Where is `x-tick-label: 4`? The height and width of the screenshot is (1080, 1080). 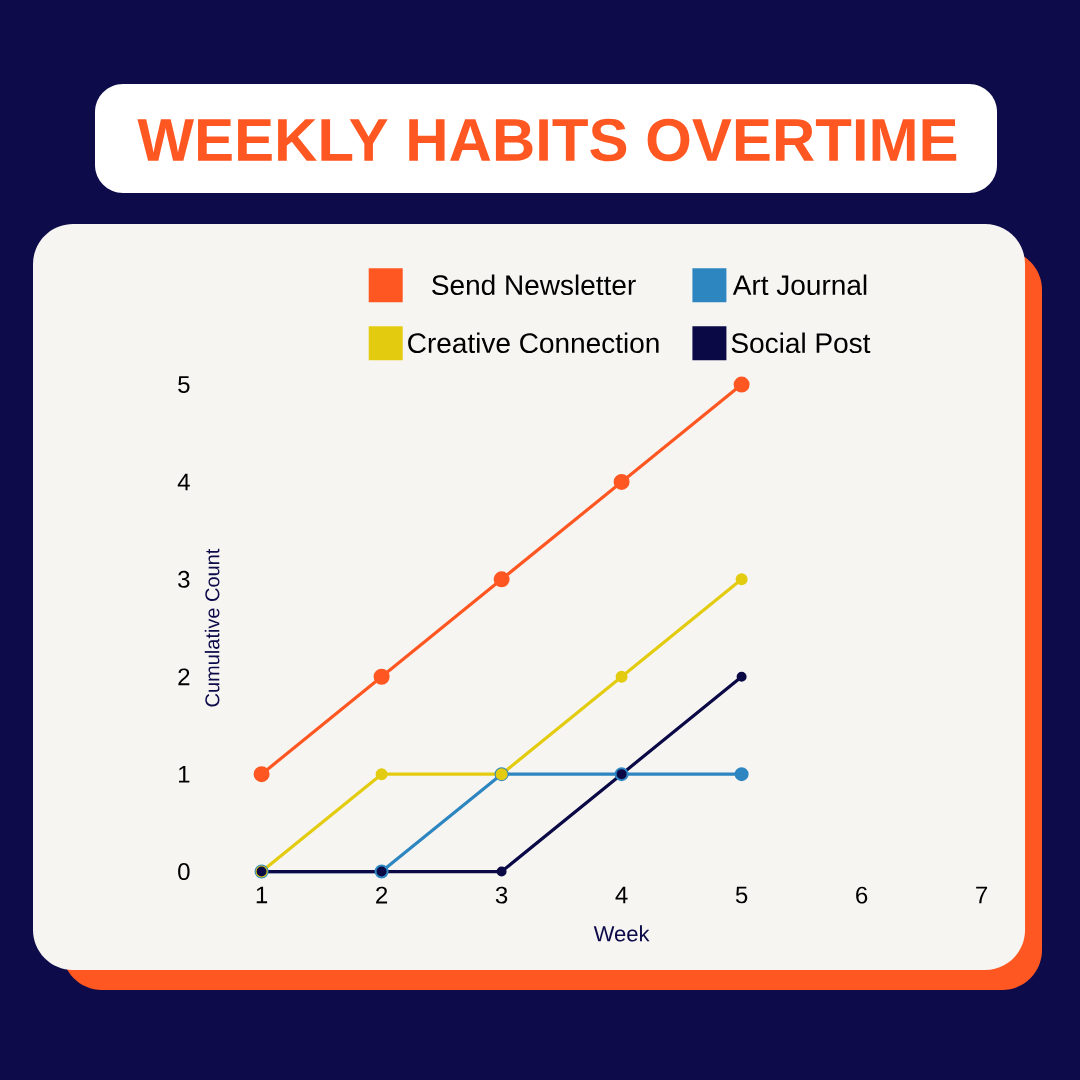 x-tick-label: 4 is located at coordinates (621, 895).